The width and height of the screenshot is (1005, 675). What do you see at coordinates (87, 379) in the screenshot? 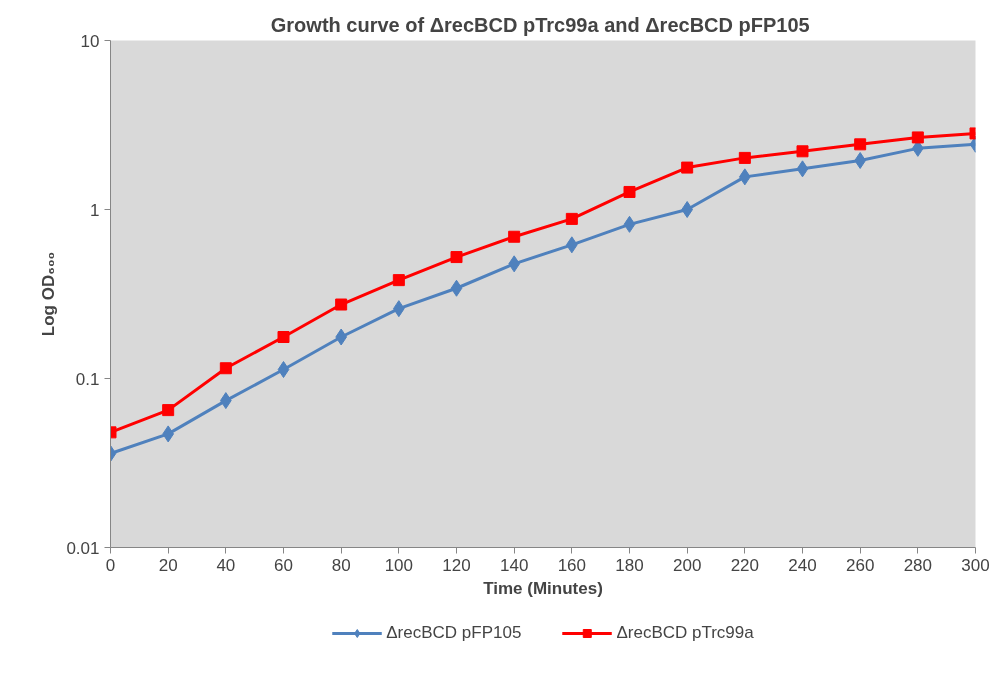
I see `y-tick-label: 0.1` at bounding box center [87, 379].